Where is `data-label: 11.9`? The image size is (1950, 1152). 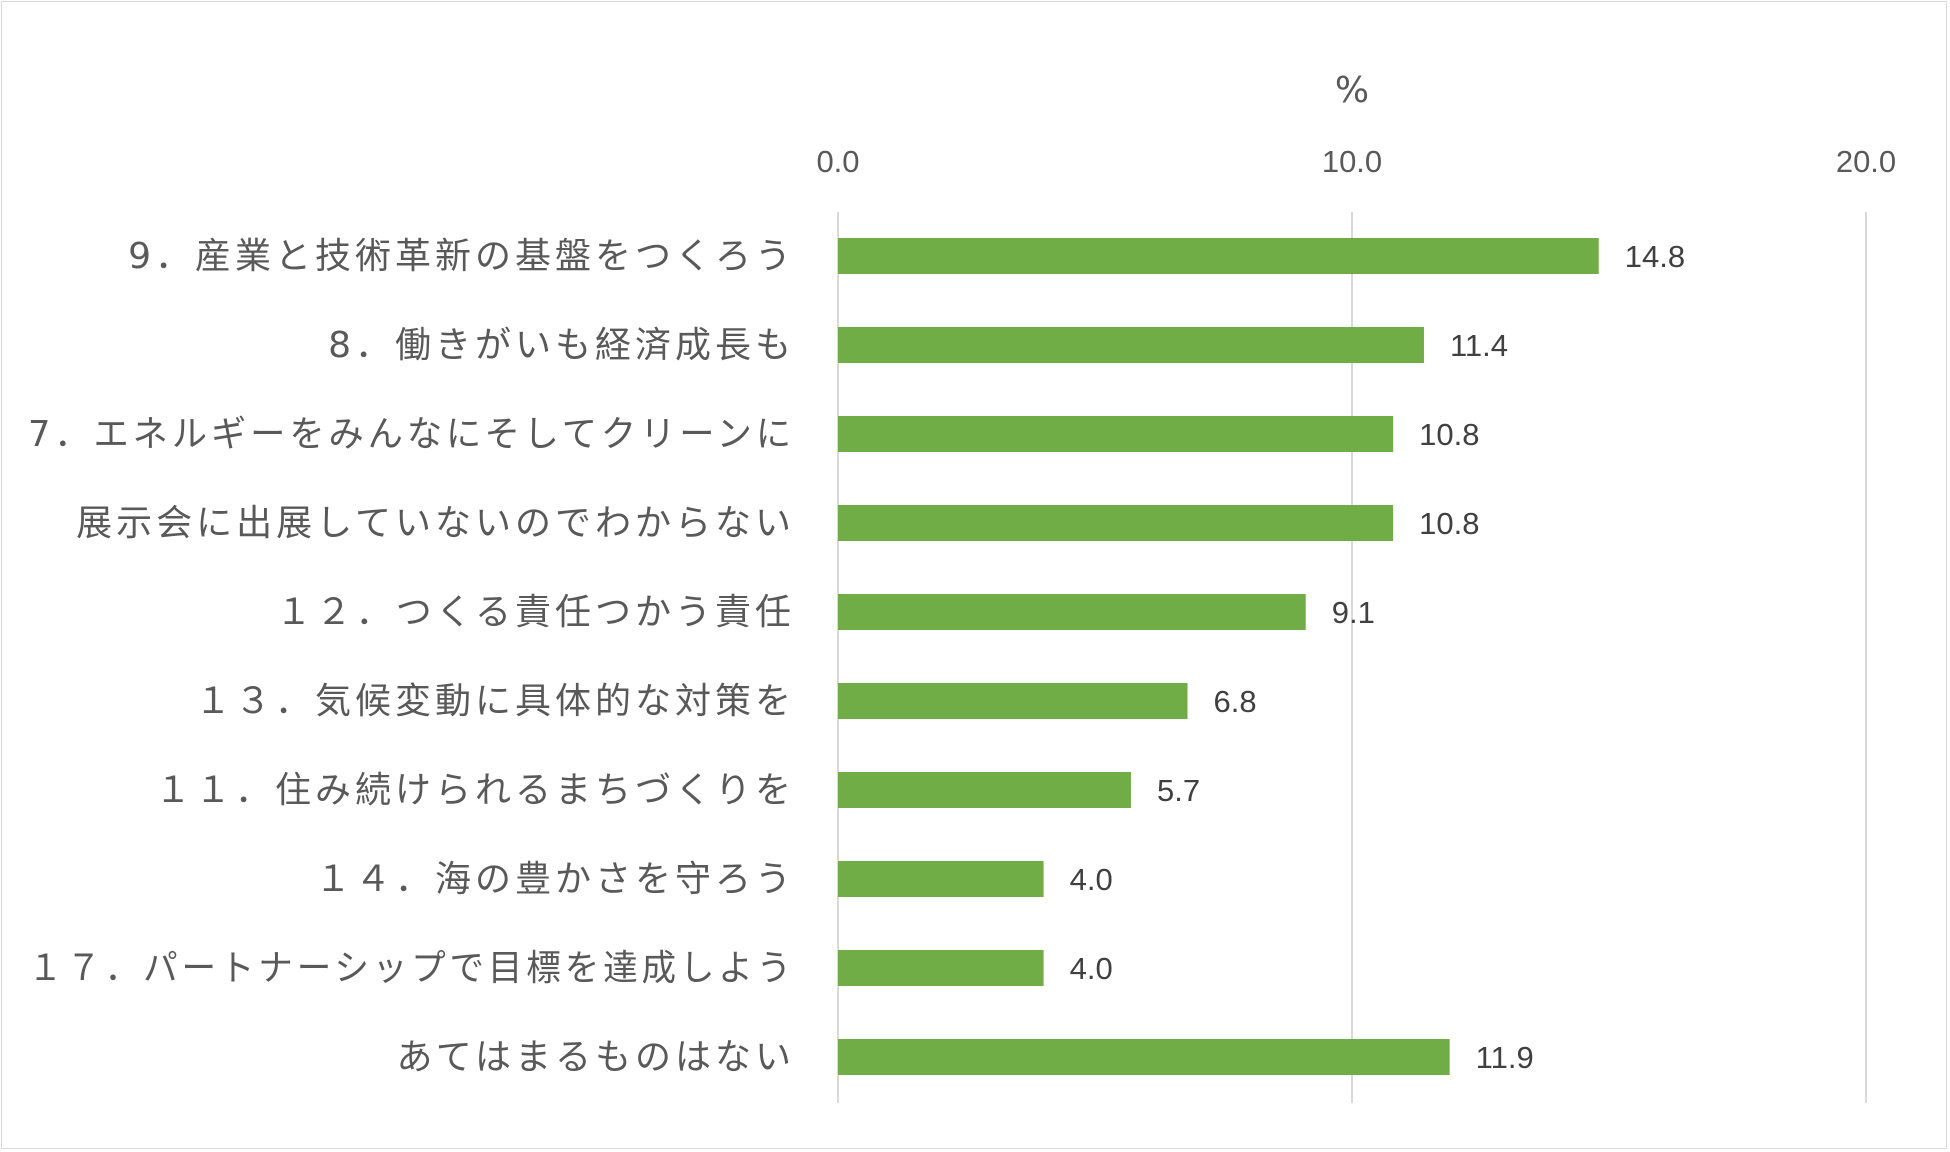
data-label: 11.9 is located at coordinates (1505, 1057).